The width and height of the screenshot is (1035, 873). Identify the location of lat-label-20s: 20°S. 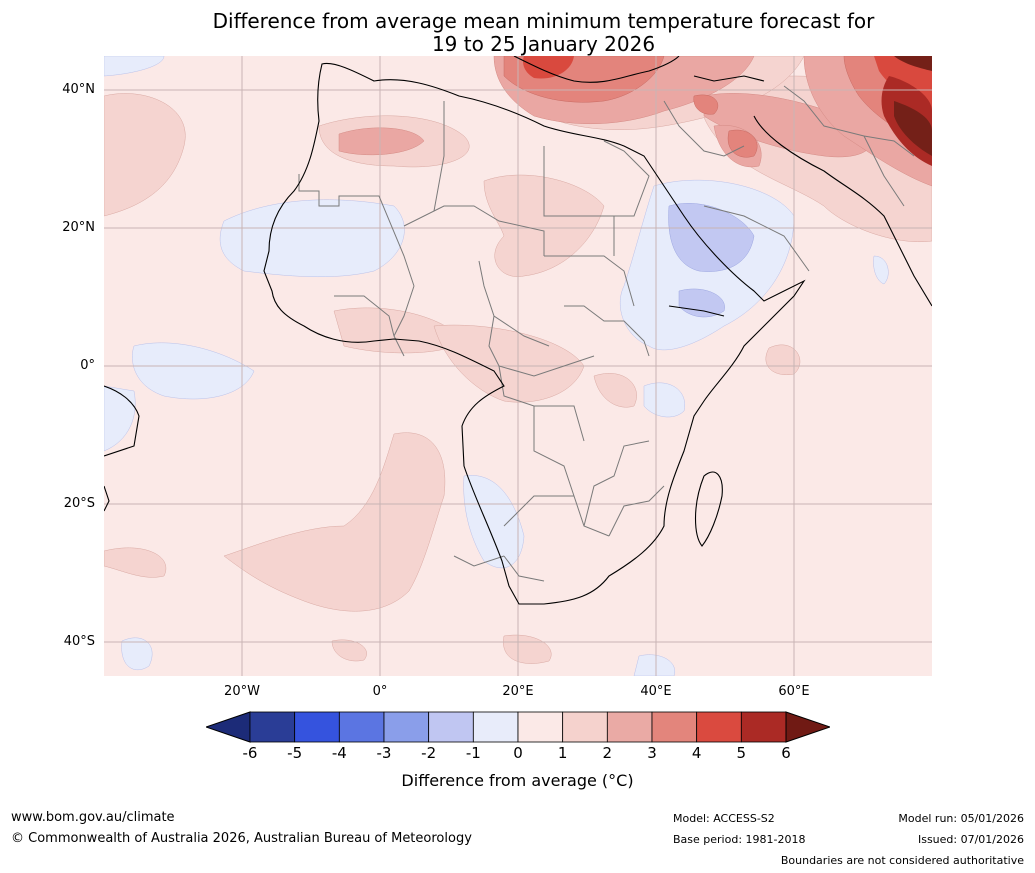
(79, 503).